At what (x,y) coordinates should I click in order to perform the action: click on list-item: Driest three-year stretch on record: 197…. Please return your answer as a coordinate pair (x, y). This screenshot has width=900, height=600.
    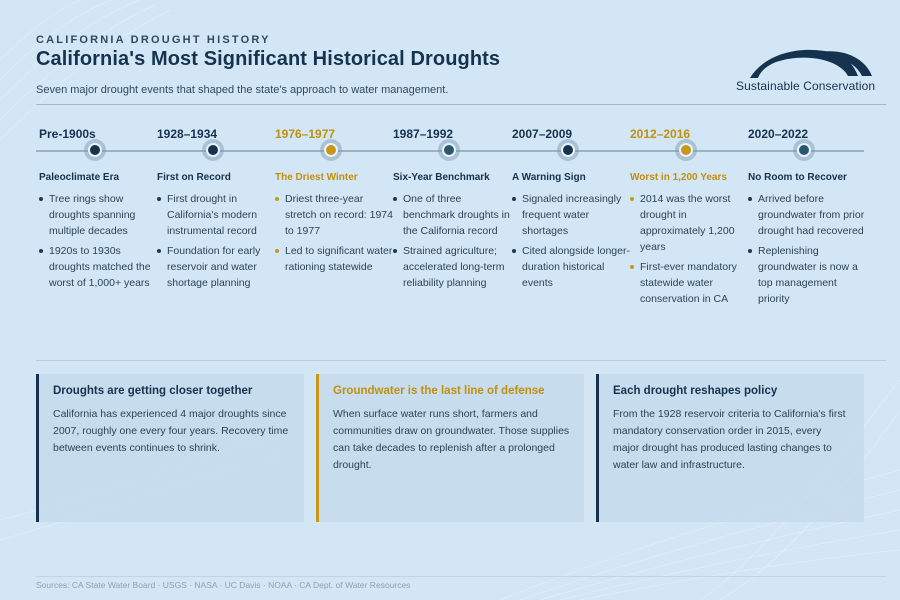
    Looking at the image, I should click on (334, 215).